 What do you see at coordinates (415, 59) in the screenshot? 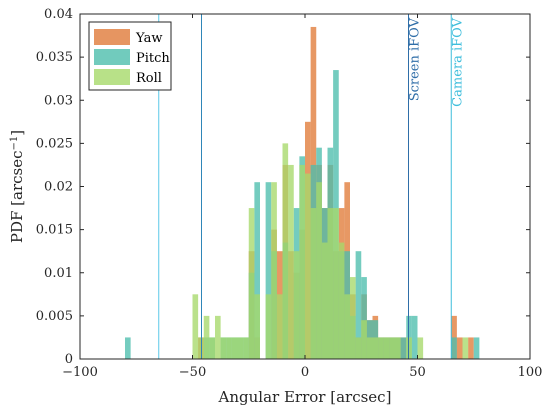
I see `reference-line-label-2: Screen iFOV` at bounding box center [415, 59].